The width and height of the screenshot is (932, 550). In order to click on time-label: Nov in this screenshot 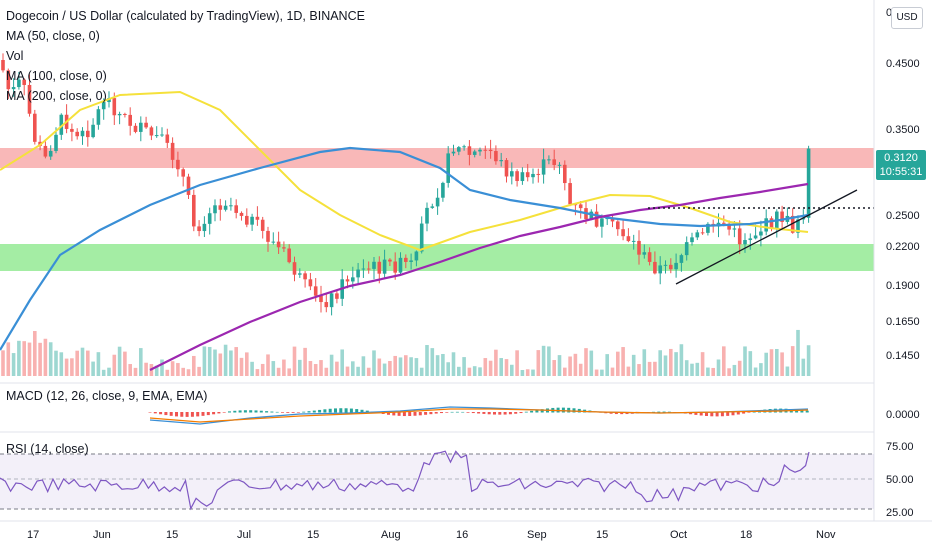, I will do `click(826, 535)`.